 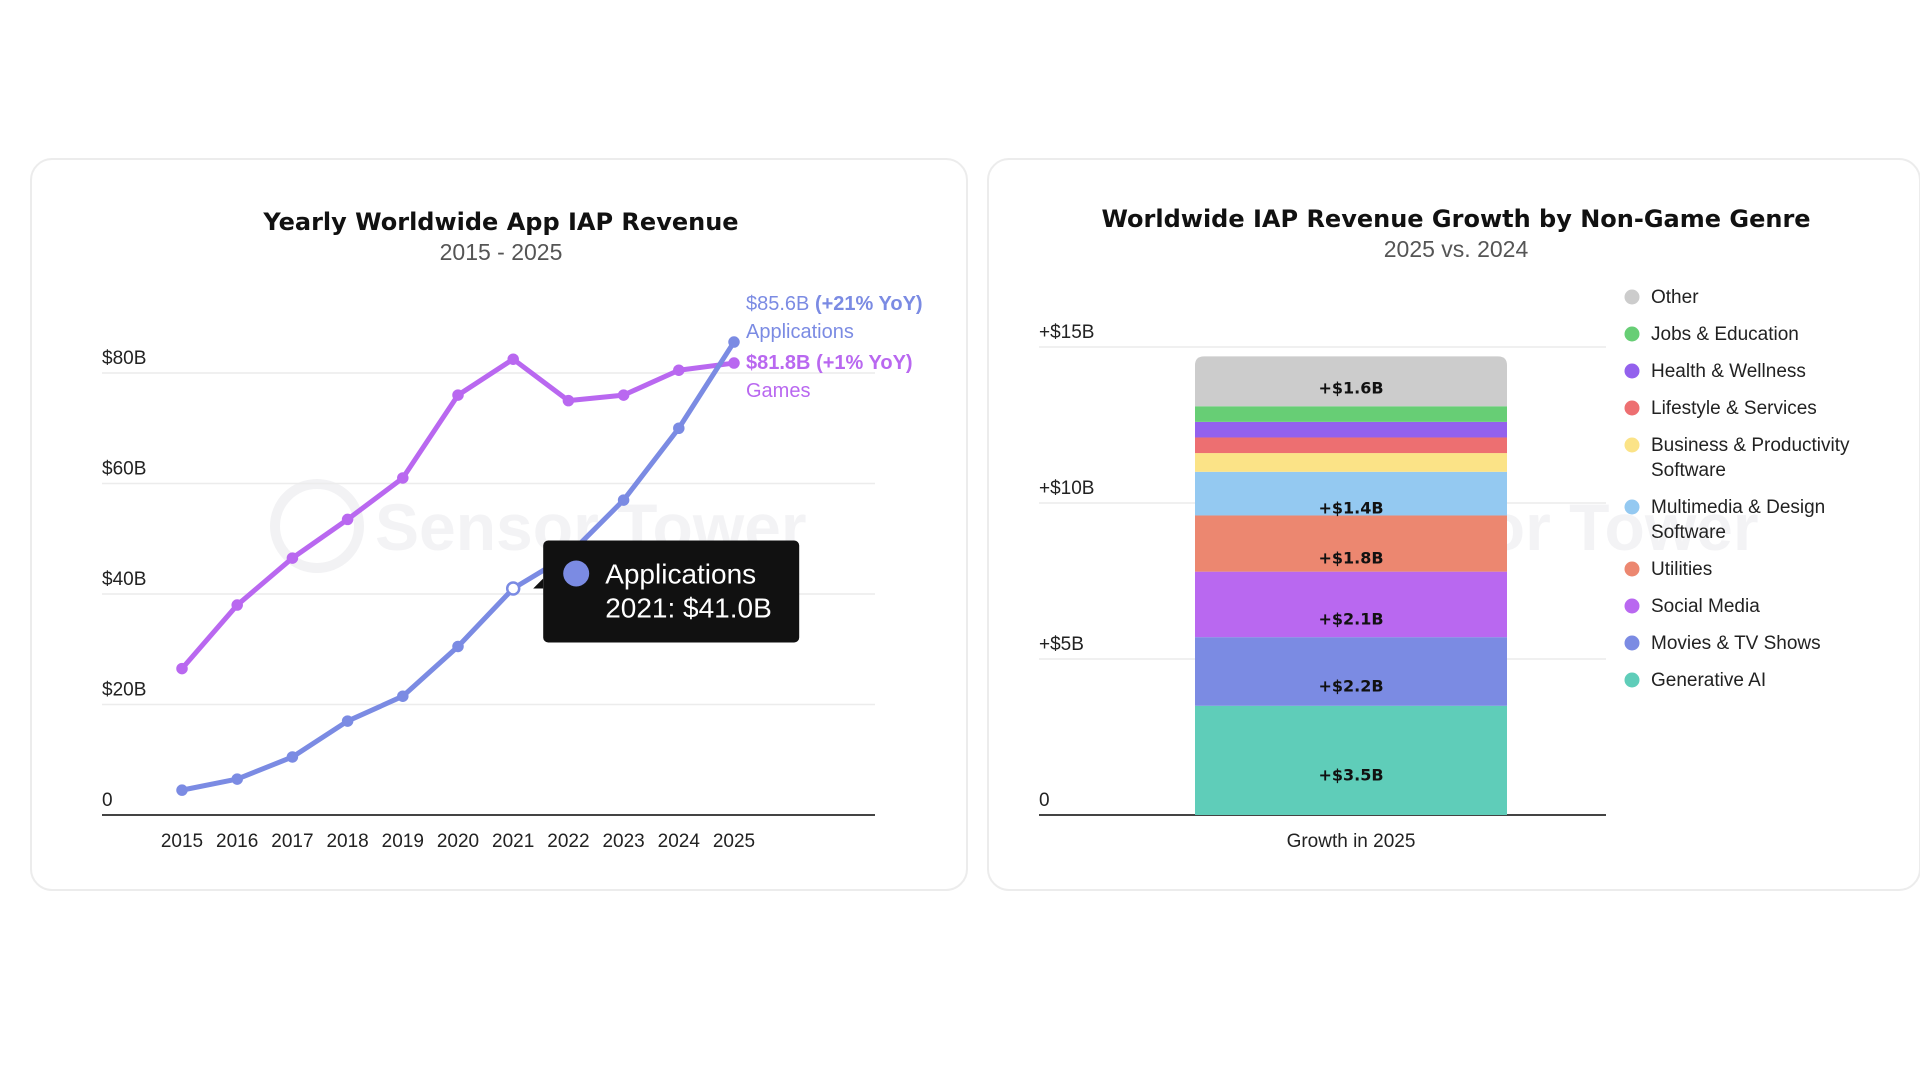 I want to click on line-chart-title: Yearly Worldwide App IAP Revenue, so click(x=500, y=222).